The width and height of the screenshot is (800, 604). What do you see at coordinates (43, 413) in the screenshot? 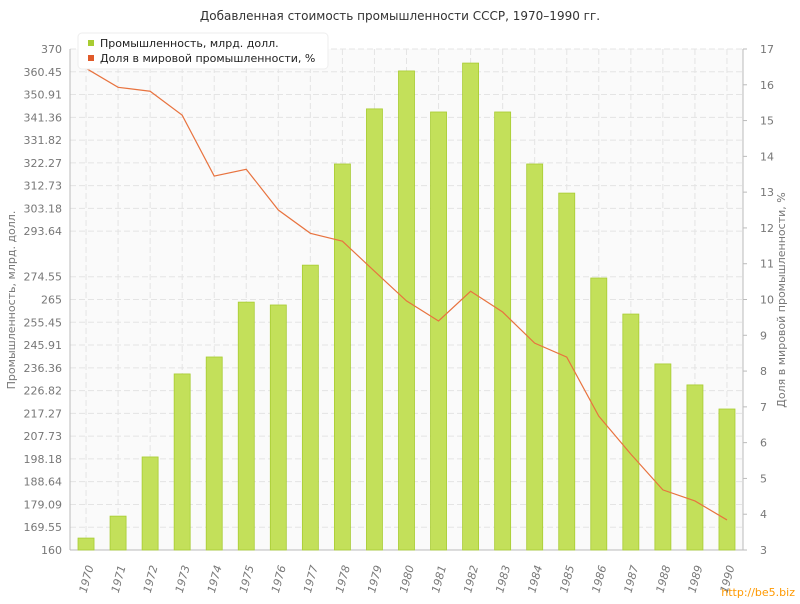
I see `y-tick-label: 217.27` at bounding box center [43, 413].